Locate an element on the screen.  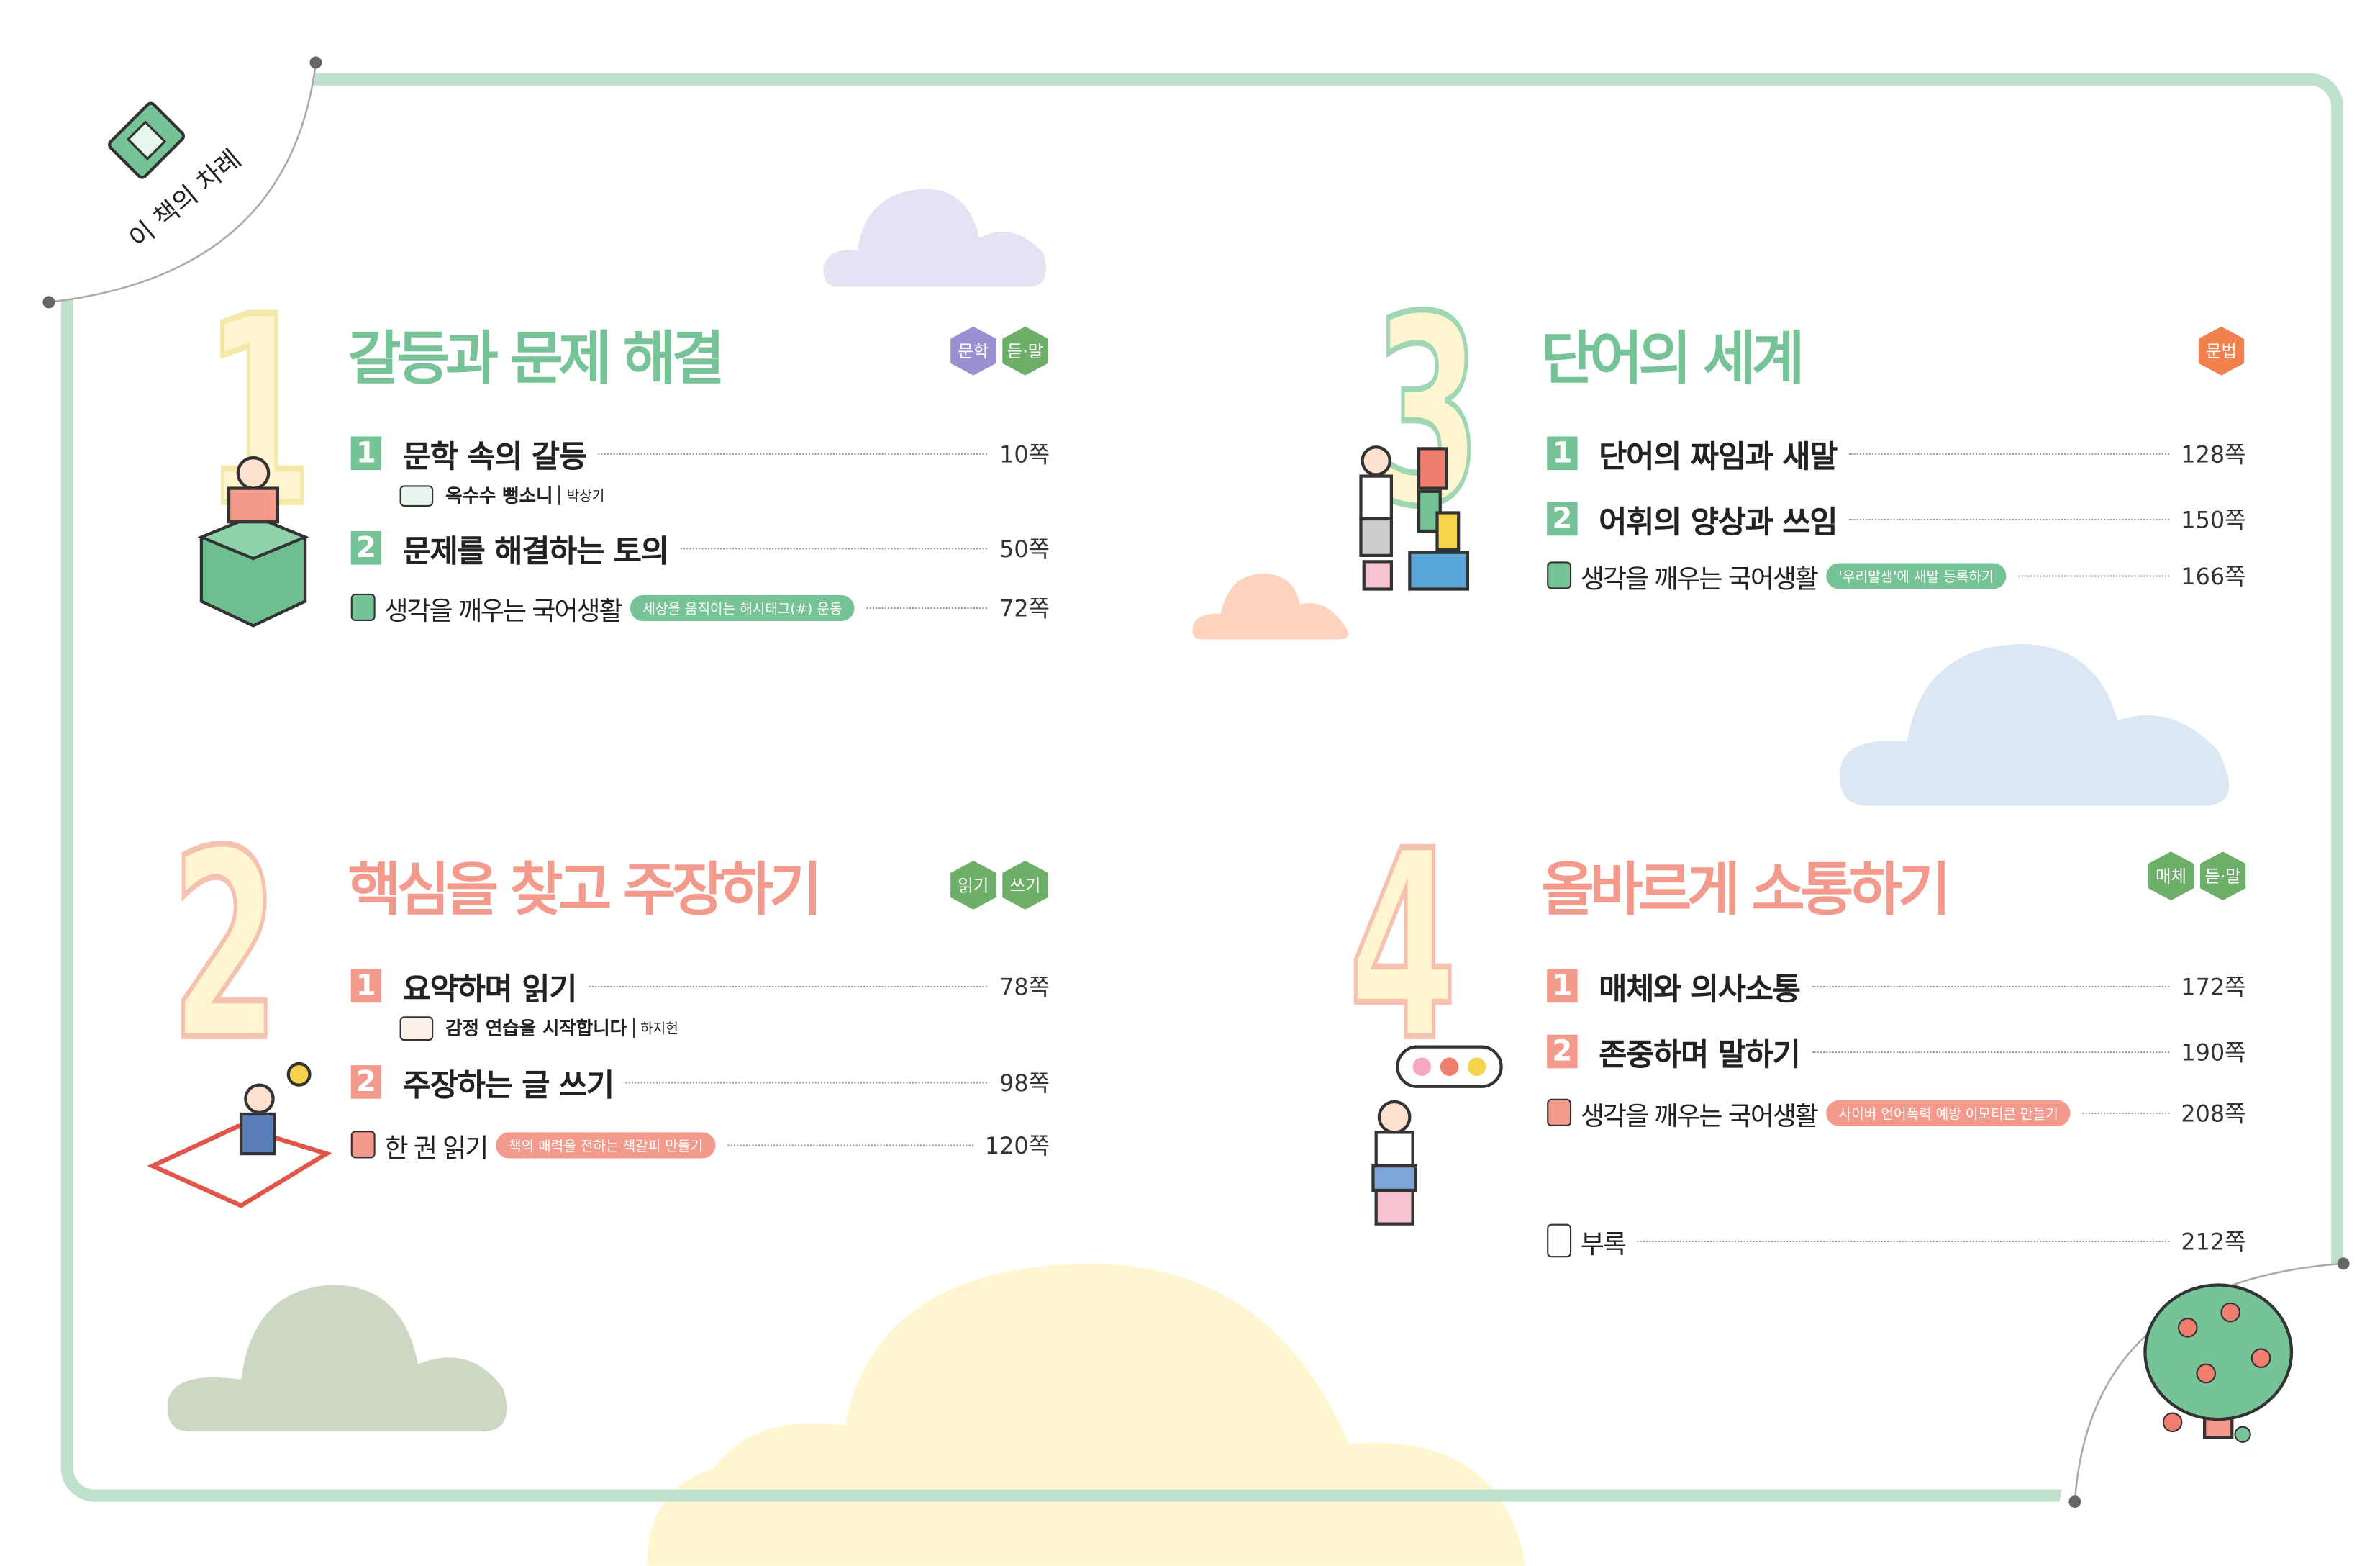
item-page: 172쪽 is located at coordinates (2213, 986).